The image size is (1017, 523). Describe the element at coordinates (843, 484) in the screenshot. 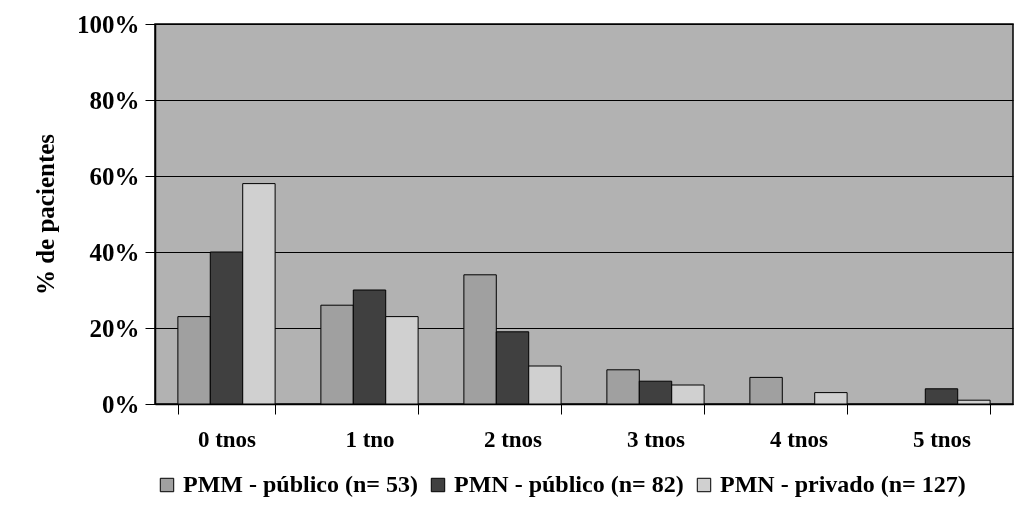

I see `legend-label: PMN - privado (n= 127)` at that location.